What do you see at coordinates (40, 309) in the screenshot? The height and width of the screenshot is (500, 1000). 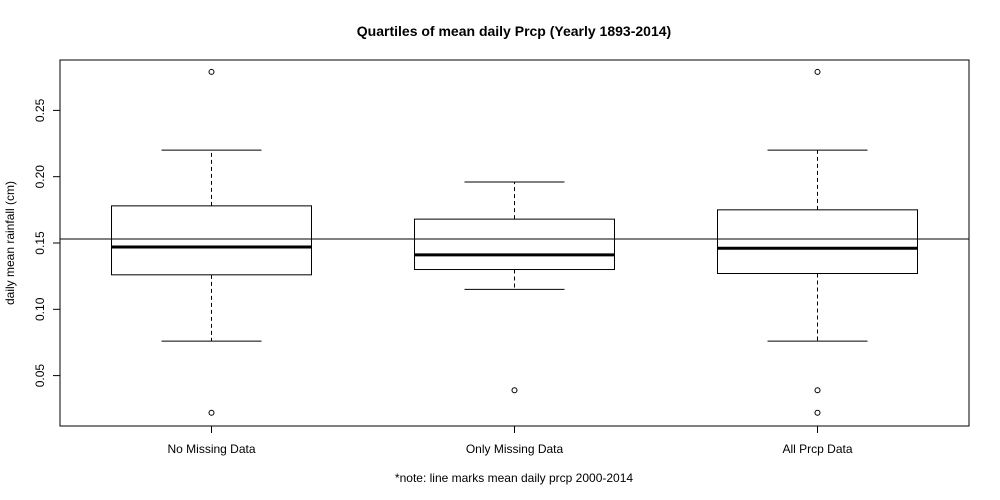 I see `y-tick-label: 0.10` at bounding box center [40, 309].